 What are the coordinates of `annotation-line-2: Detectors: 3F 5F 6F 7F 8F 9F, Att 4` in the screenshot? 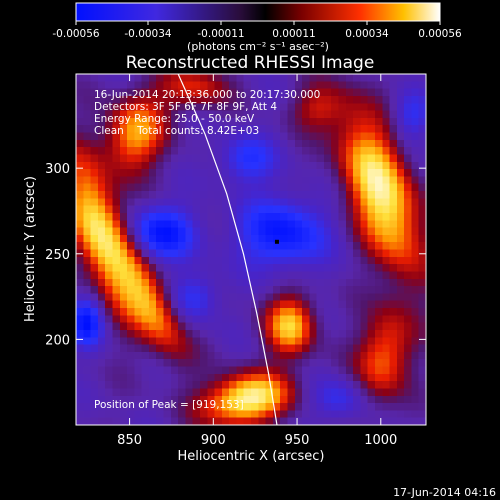 It's located at (185, 107).